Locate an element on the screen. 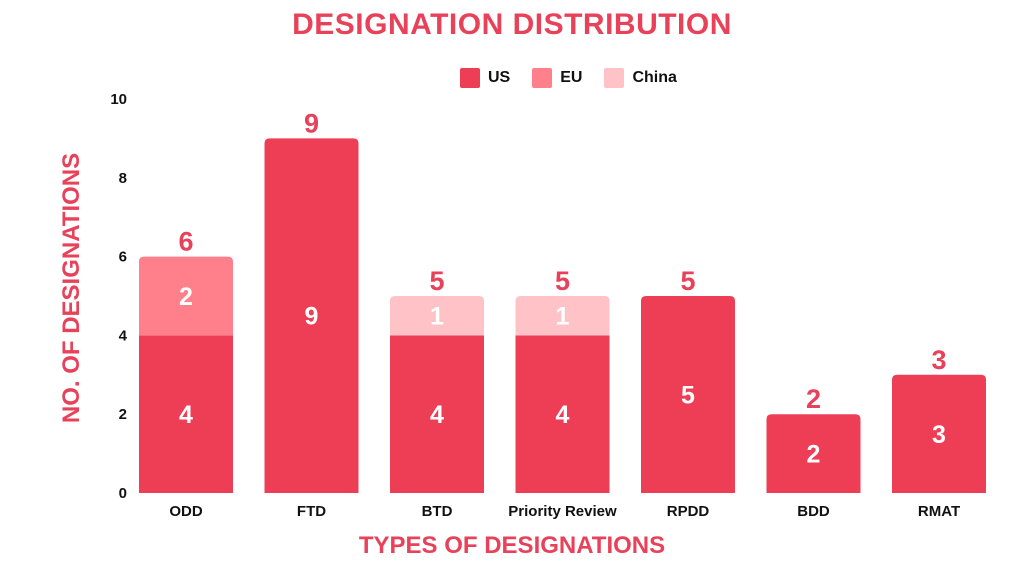  bar-segment-priority-review-china is located at coordinates (562, 316).